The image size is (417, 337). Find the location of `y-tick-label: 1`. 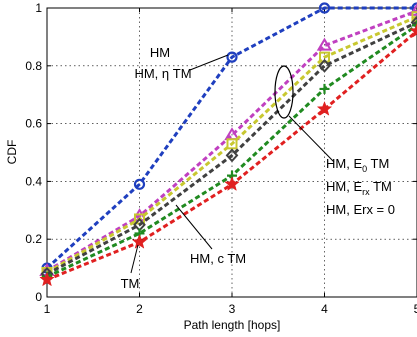

y-tick-label: 1 is located at coordinates (38, 8).